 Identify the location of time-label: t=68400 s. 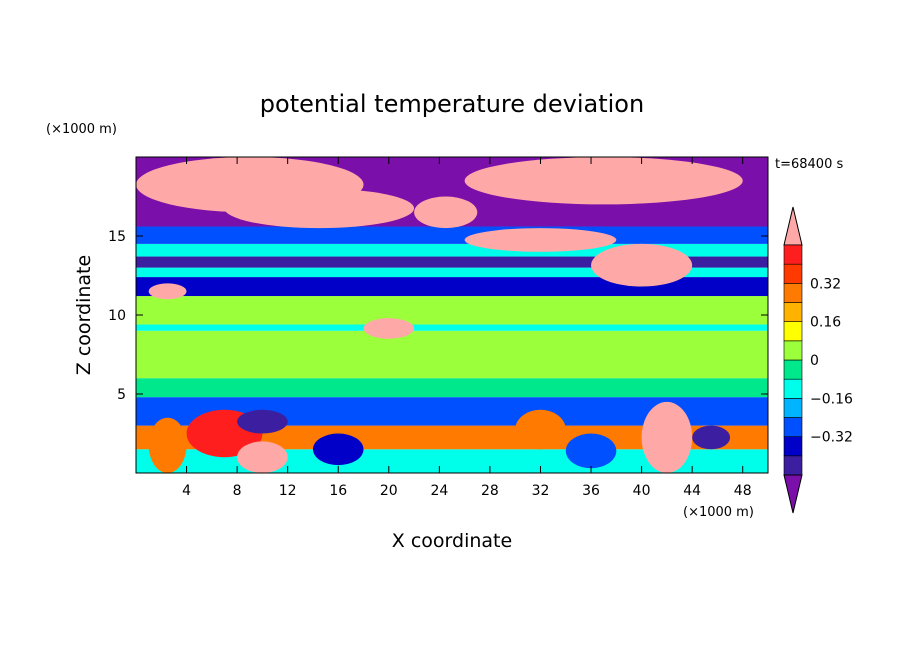
(809, 164).